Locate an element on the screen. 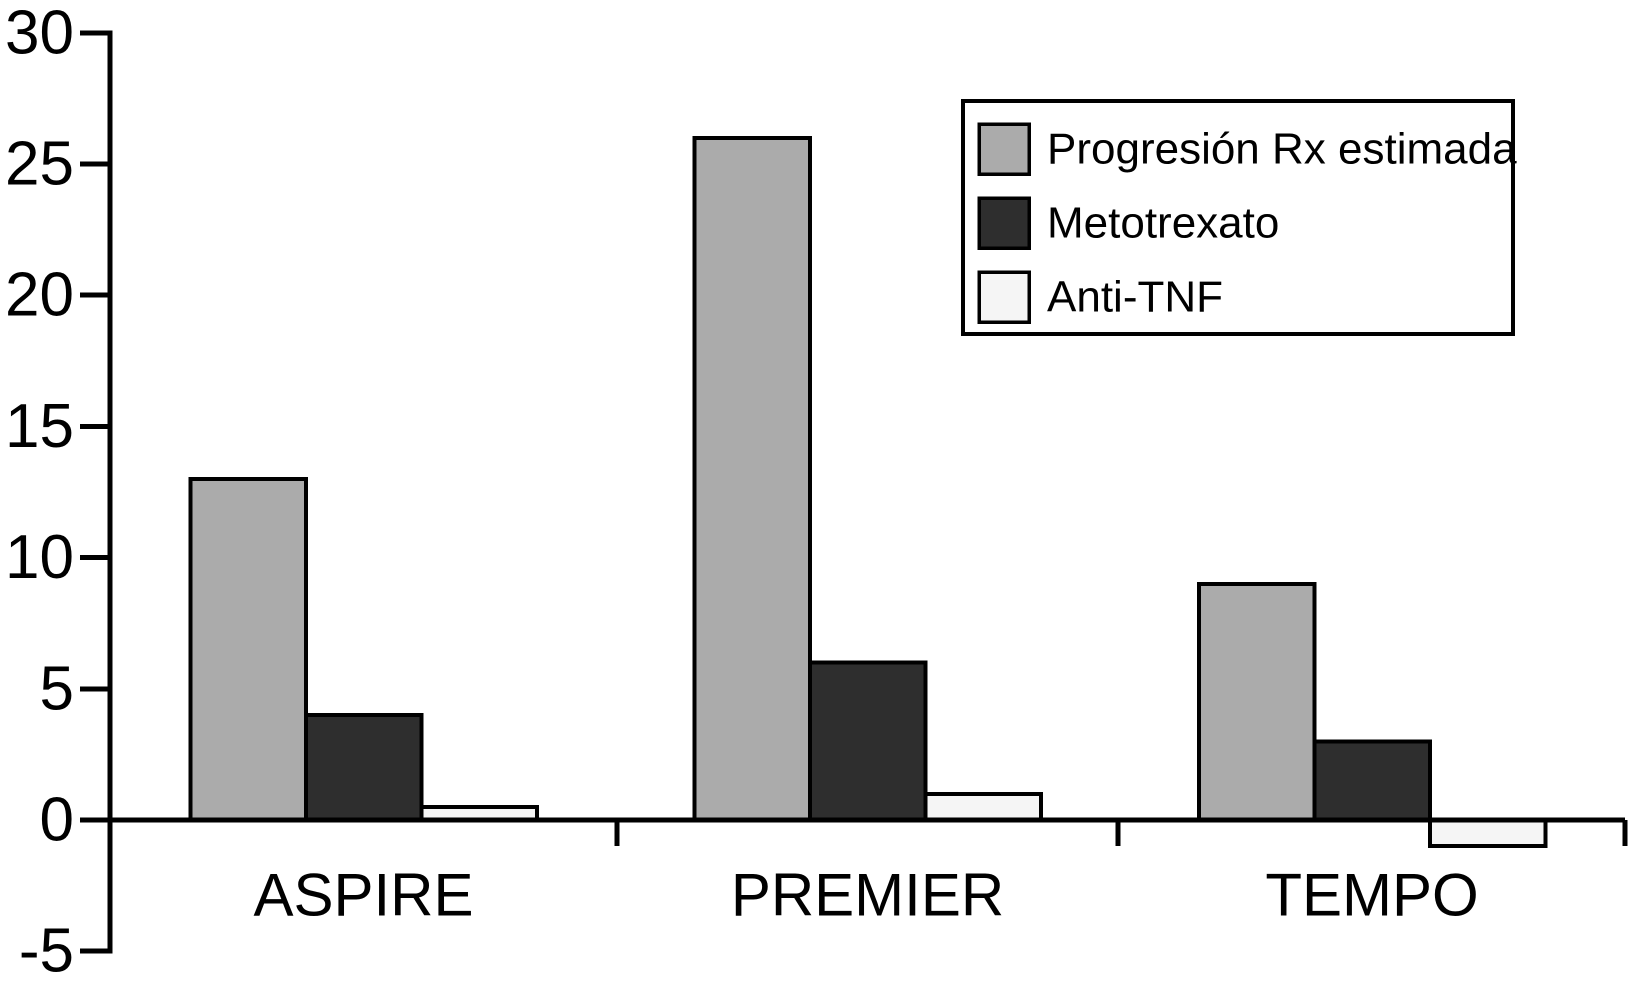  bar-tempo-metotrexato is located at coordinates (1372, 781).